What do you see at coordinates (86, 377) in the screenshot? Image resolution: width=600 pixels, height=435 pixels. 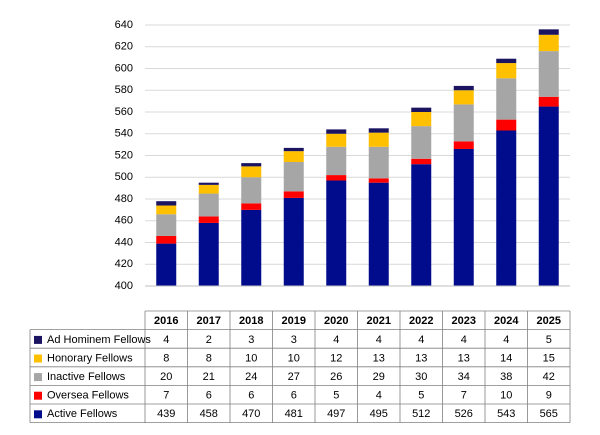 I see `legend-label: Inactive Fellows` at bounding box center [86, 377].